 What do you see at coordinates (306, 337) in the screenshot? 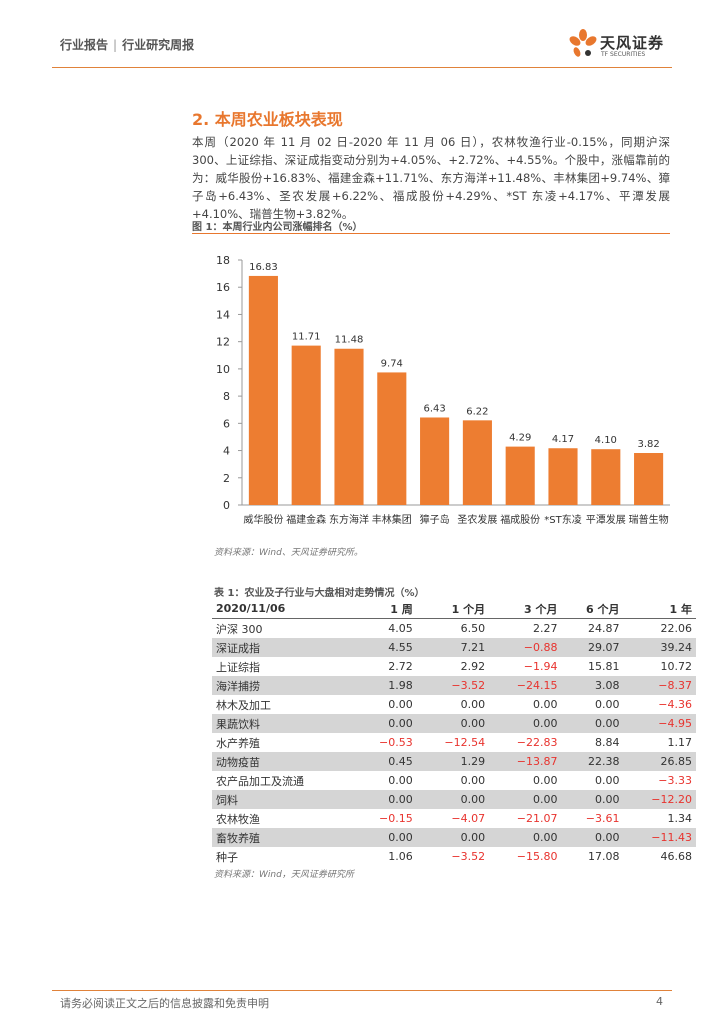
I see `bar-value-label: 11.71` at bounding box center [306, 337].